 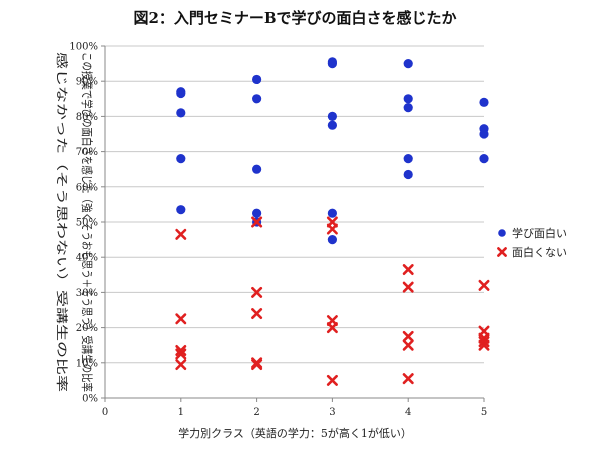 What do you see at coordinates (294, 18) in the screenshot?
I see `chart-title: 図2：入門セミナーBで学びの面白さを感じたか` at bounding box center [294, 18].